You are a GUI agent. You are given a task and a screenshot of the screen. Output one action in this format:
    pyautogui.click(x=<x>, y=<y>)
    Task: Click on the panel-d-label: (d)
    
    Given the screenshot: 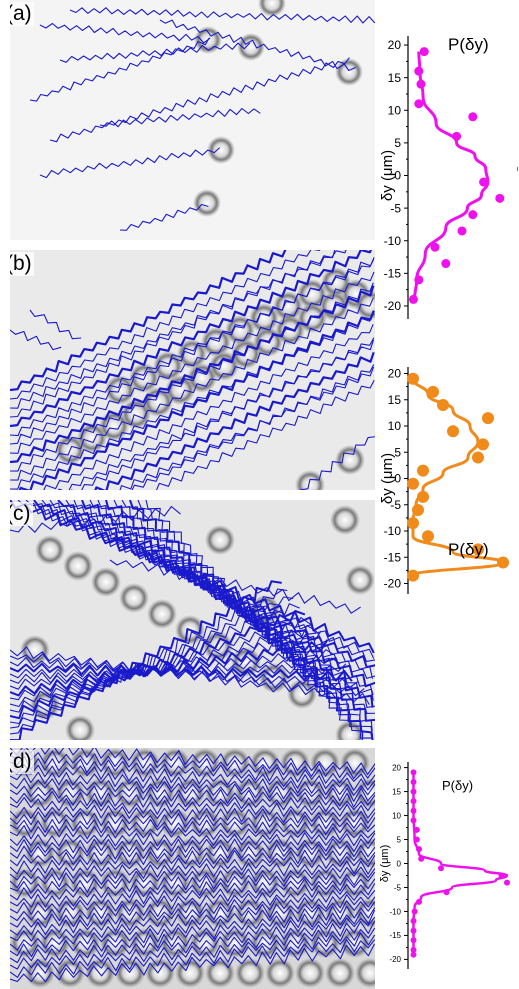 What is the action you would take?
    pyautogui.click(x=22, y=762)
    